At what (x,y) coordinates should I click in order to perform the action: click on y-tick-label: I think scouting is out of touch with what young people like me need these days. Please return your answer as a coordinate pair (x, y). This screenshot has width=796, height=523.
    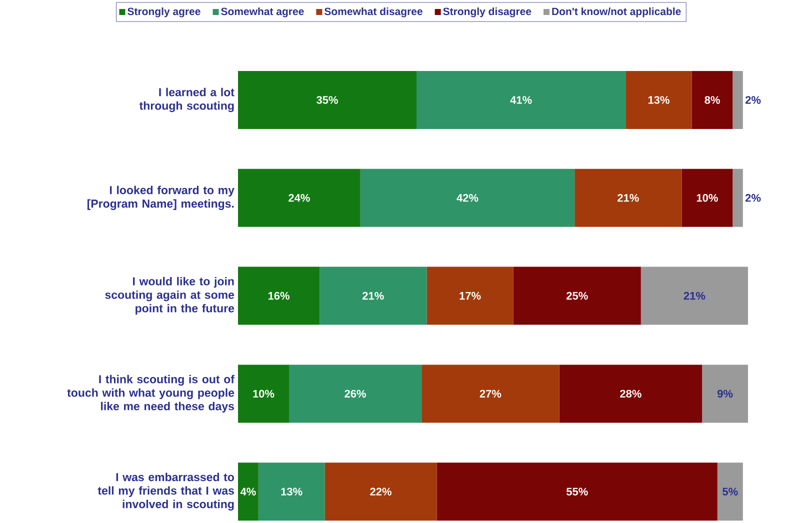
    Looking at the image, I should click on (151, 393).